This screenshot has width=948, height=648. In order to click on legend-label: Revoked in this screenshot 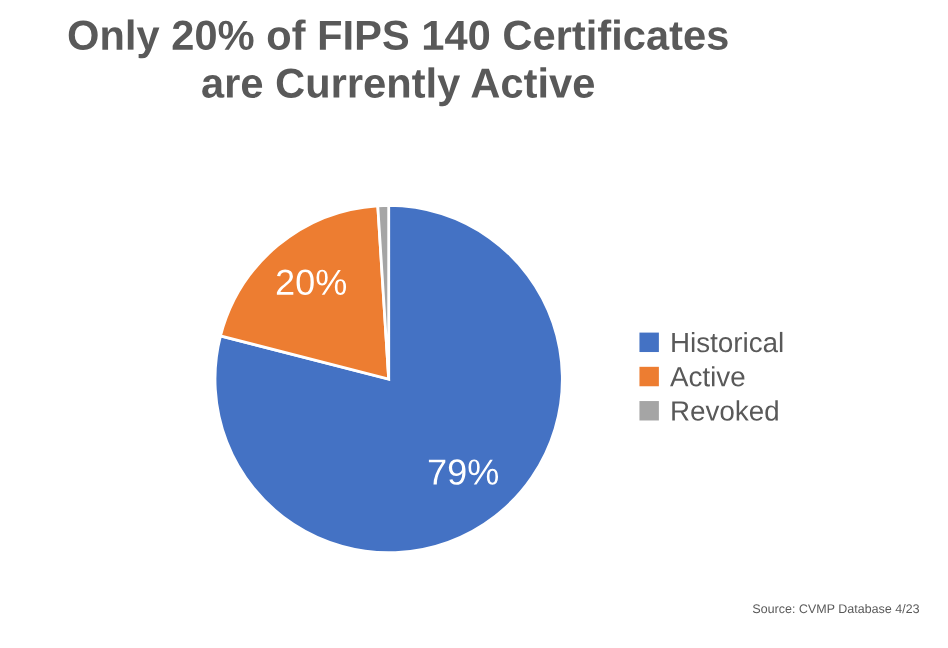, I will do `click(725, 410)`.